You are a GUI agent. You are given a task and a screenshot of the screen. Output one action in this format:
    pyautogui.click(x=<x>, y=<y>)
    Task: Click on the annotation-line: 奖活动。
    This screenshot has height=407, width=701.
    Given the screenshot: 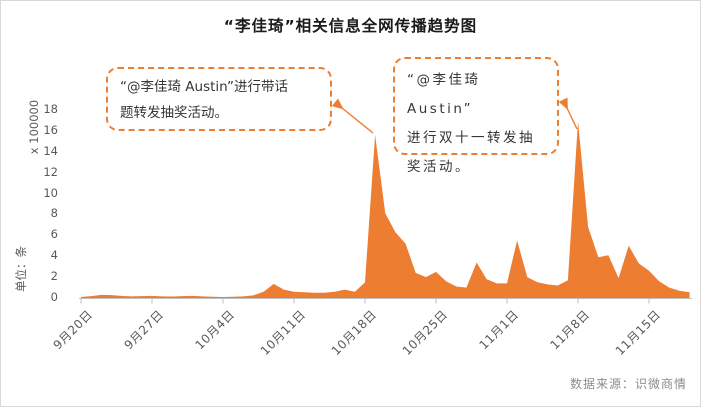 What is the action you would take?
    pyautogui.click(x=439, y=167)
    